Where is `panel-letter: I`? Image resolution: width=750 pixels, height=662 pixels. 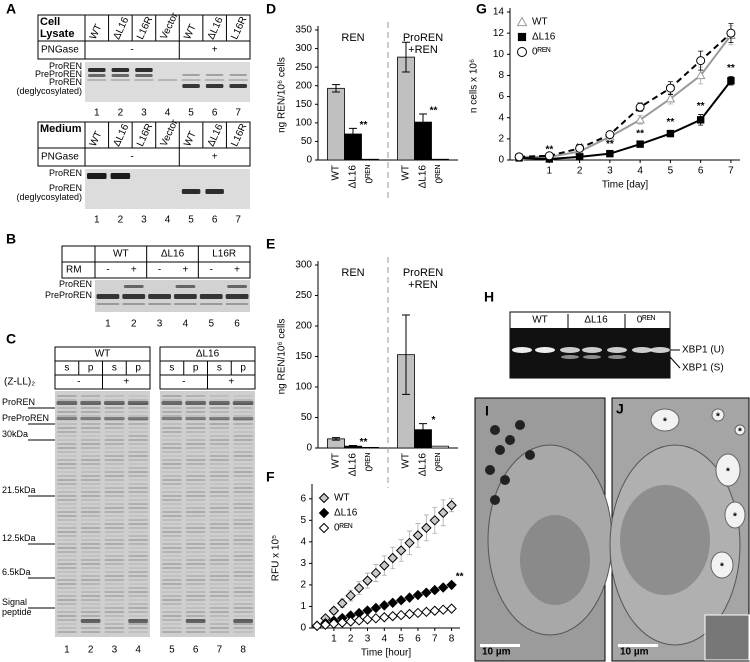 panel-letter: I is located at coordinates (487, 411).